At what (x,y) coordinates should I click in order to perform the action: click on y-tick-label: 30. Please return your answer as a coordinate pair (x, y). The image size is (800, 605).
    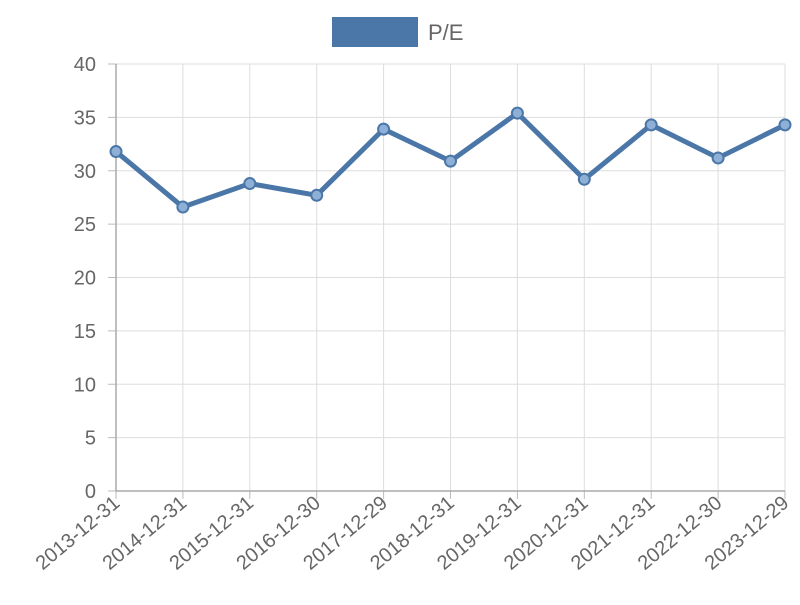
    Looking at the image, I should click on (85, 172).